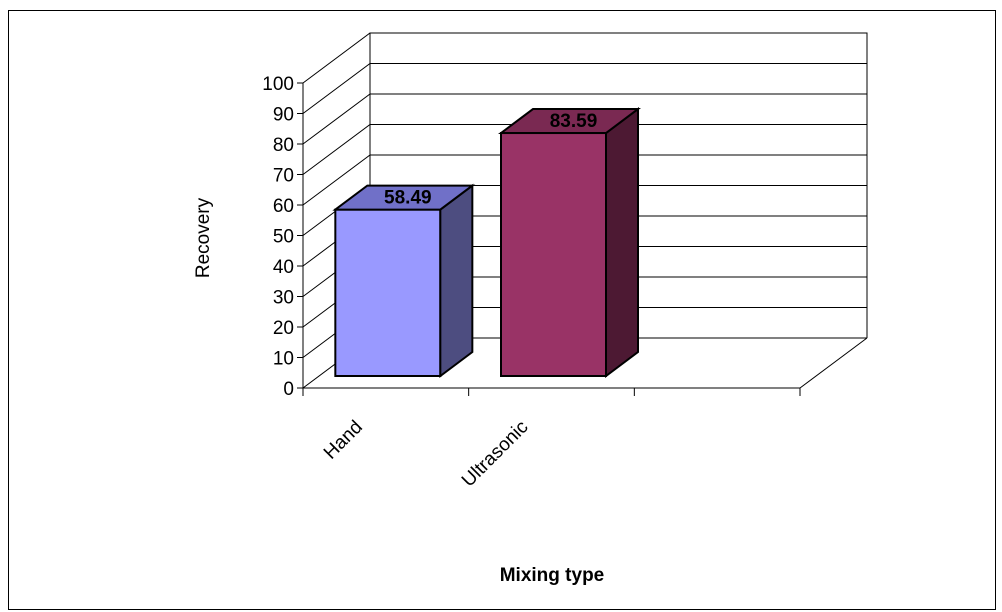  What do you see at coordinates (553, 254) in the screenshot?
I see `bar-ultrasonic-front` at bounding box center [553, 254].